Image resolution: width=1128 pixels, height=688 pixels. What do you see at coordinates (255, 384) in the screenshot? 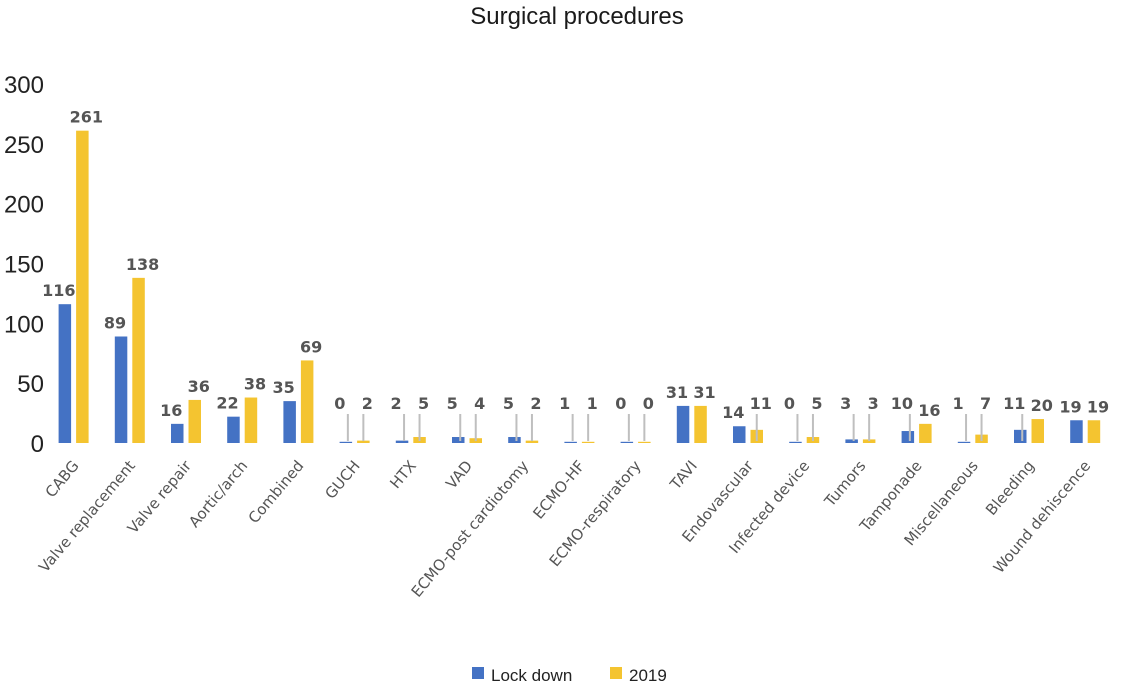
I see `data-label: 38` at bounding box center [255, 384].